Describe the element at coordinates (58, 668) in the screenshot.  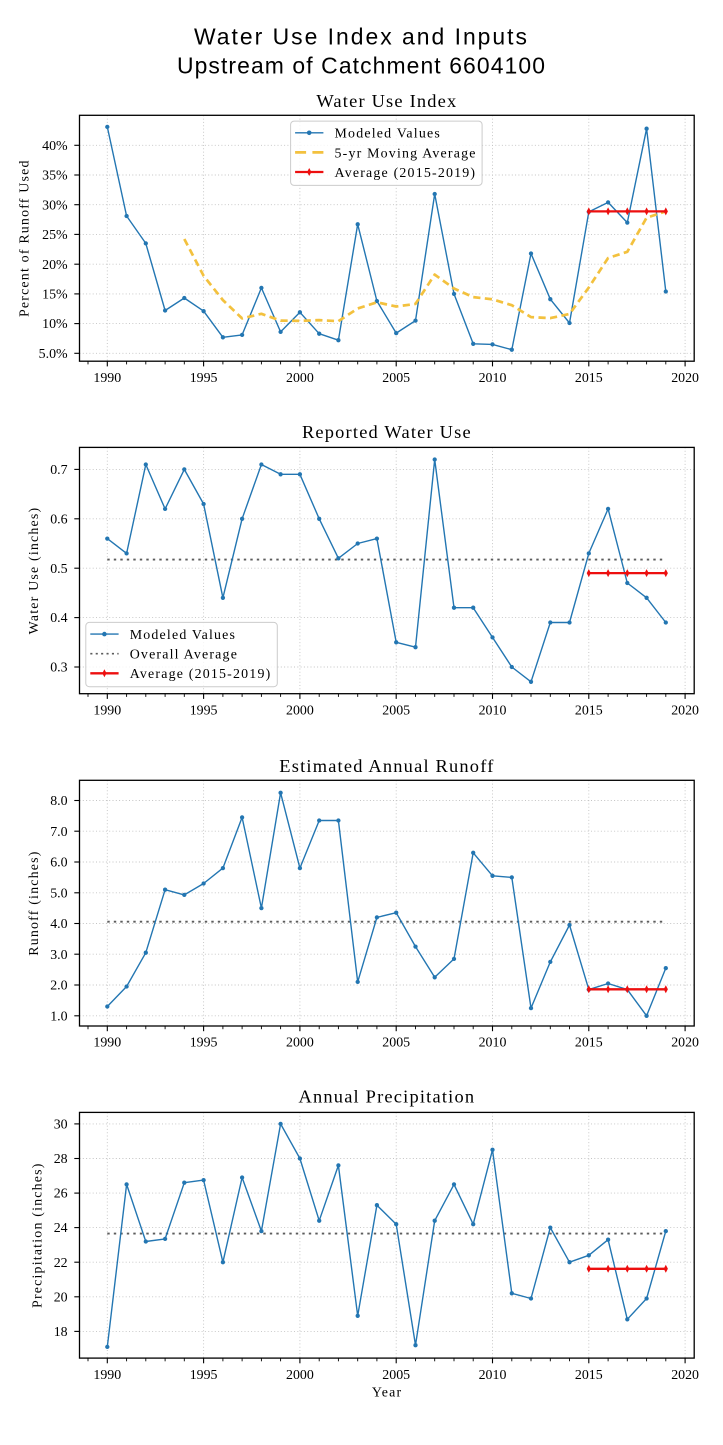
I see `svg-text: 0.3` at that location.